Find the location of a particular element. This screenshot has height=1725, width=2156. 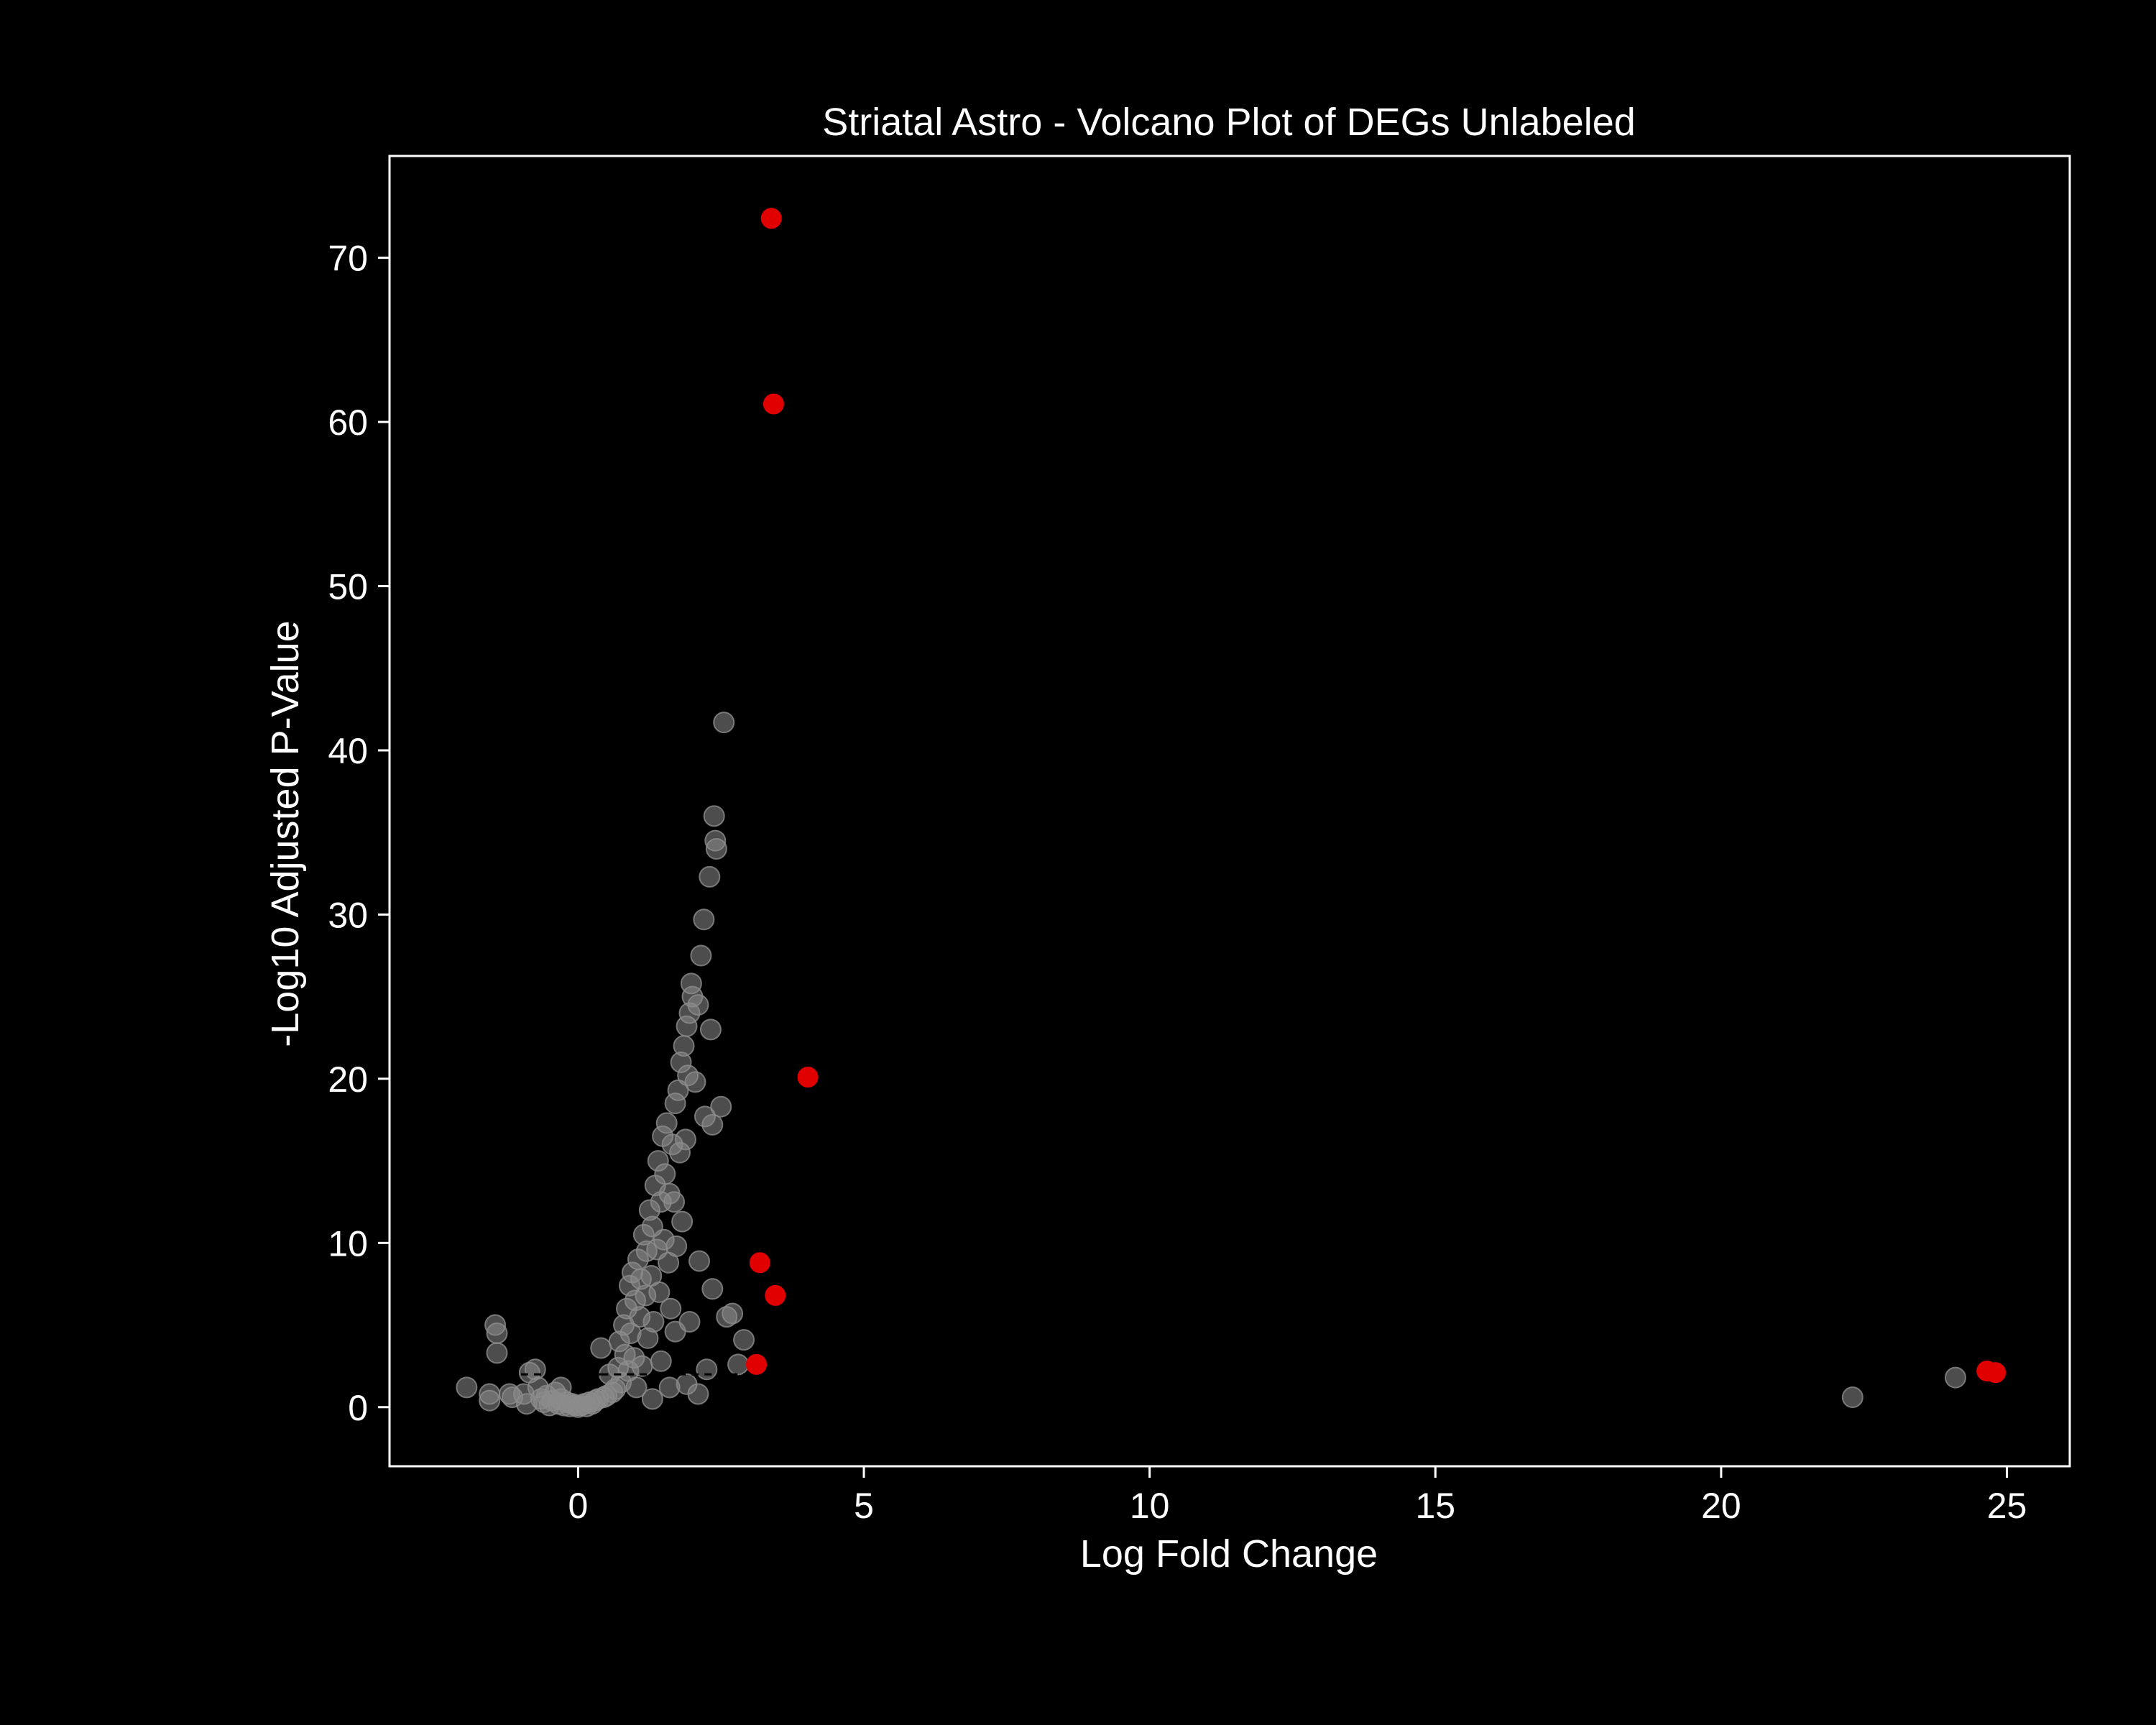

y-axis-label: -Log10 Adjusted P-Value is located at coordinates (285, 833).